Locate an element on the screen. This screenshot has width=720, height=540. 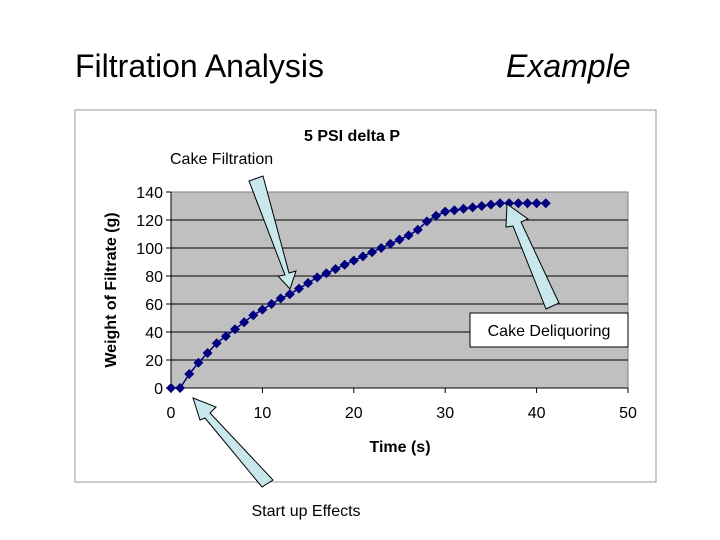
x-tick-label: 30 is located at coordinates (445, 413).